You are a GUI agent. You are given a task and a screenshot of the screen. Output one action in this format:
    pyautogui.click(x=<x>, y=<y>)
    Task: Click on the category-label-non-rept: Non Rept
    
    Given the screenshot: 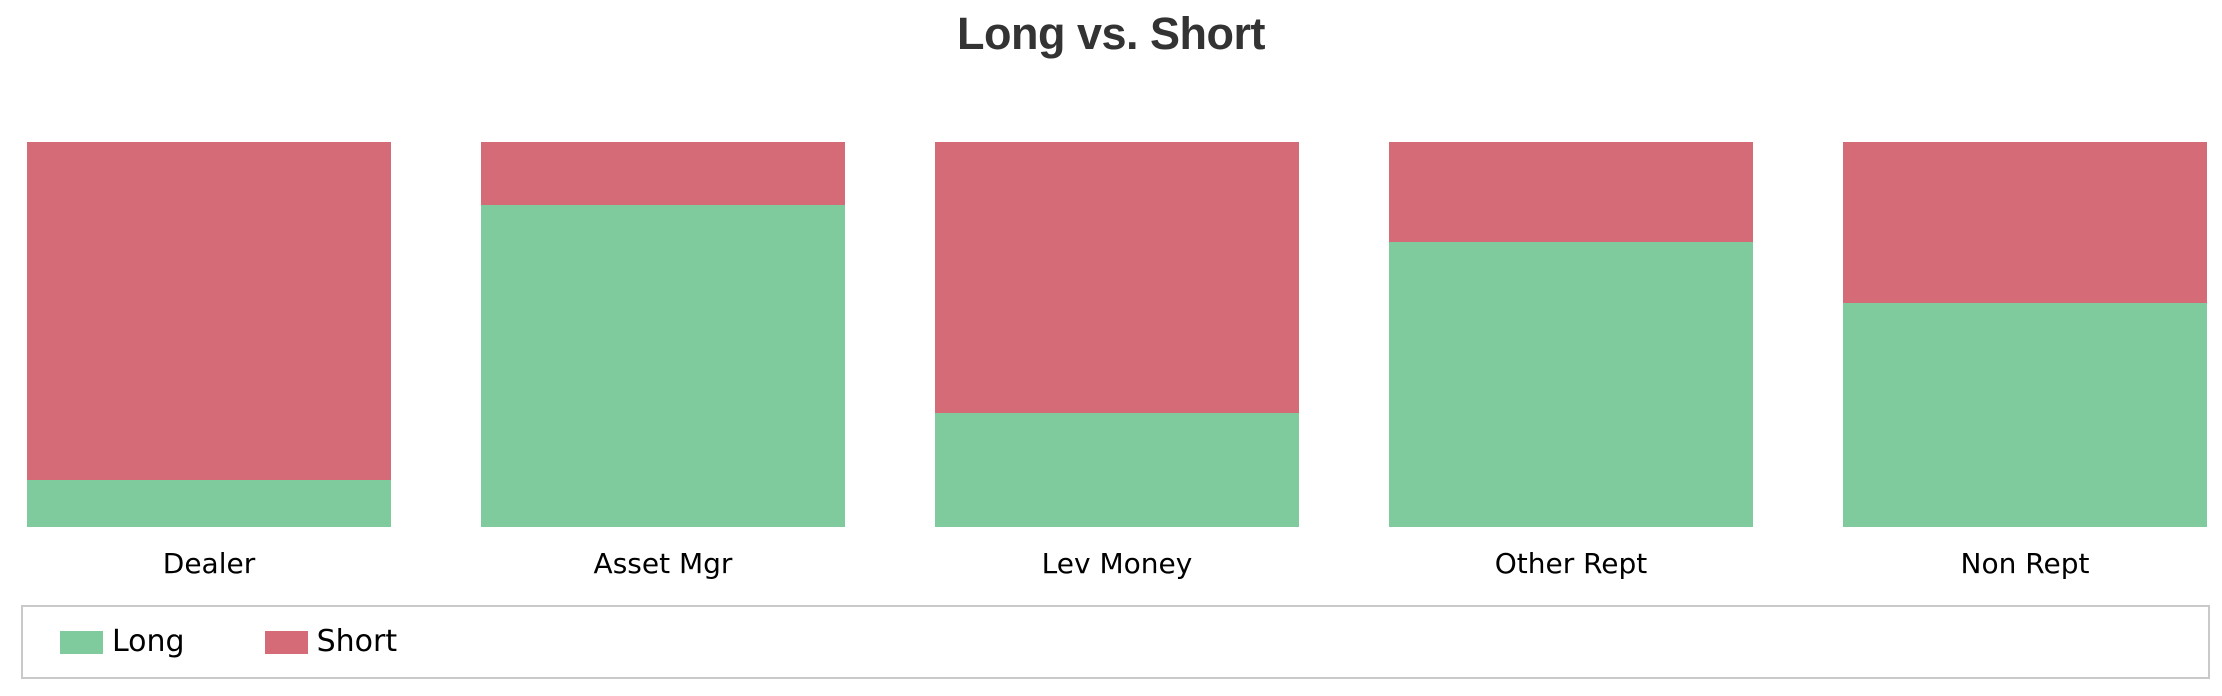 What is the action you would take?
    pyautogui.click(x=2025, y=563)
    